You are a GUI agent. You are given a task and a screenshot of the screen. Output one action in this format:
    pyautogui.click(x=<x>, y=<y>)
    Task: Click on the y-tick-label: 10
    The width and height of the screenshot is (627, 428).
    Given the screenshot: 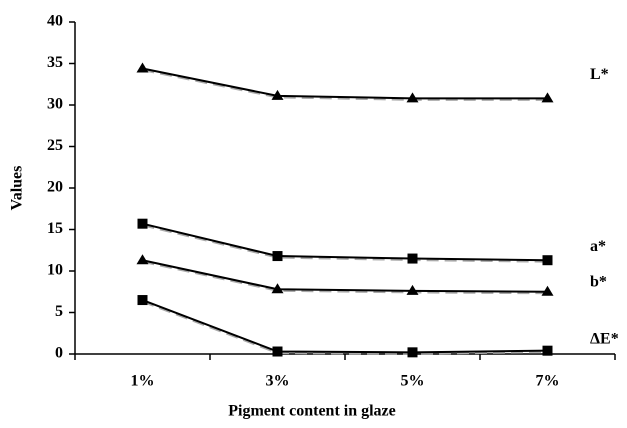 What is the action you would take?
    pyautogui.click(x=55, y=270)
    